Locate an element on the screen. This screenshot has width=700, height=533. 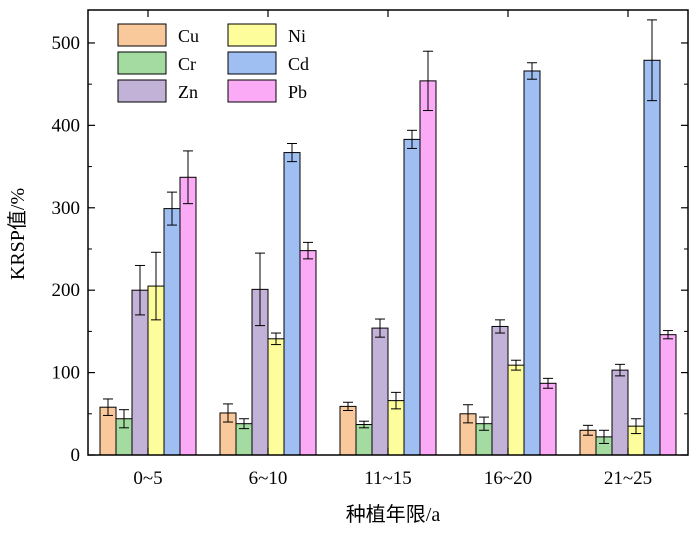
x-tick-label-4: 21~25 is located at coordinates (628, 478).